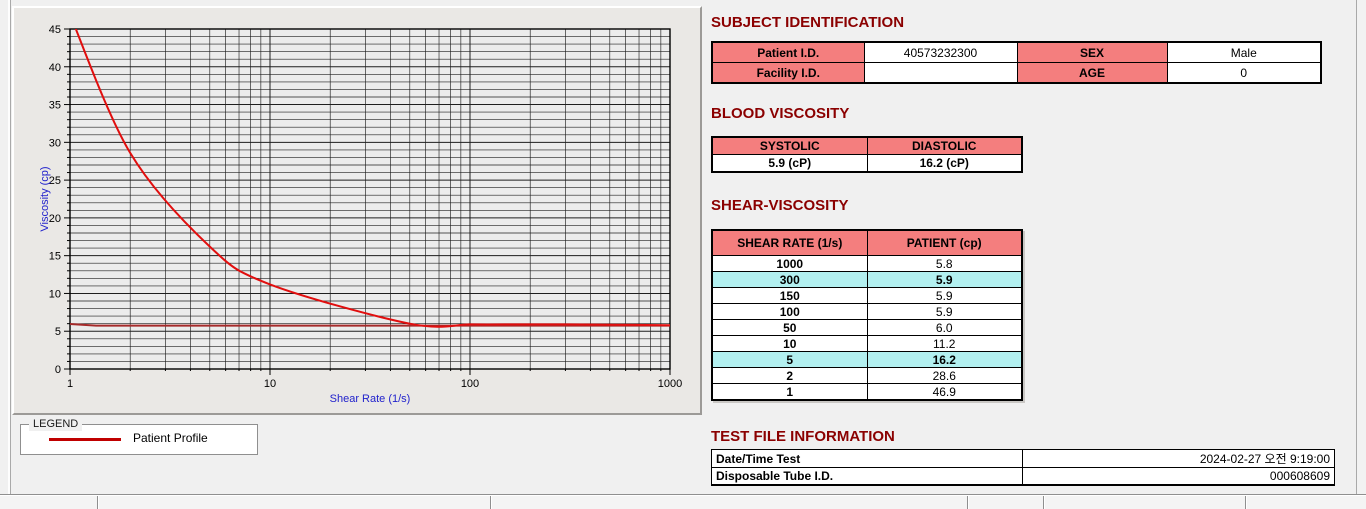  What do you see at coordinates (5, 254) in the screenshot?
I see `window-left-edge` at bounding box center [5, 254].